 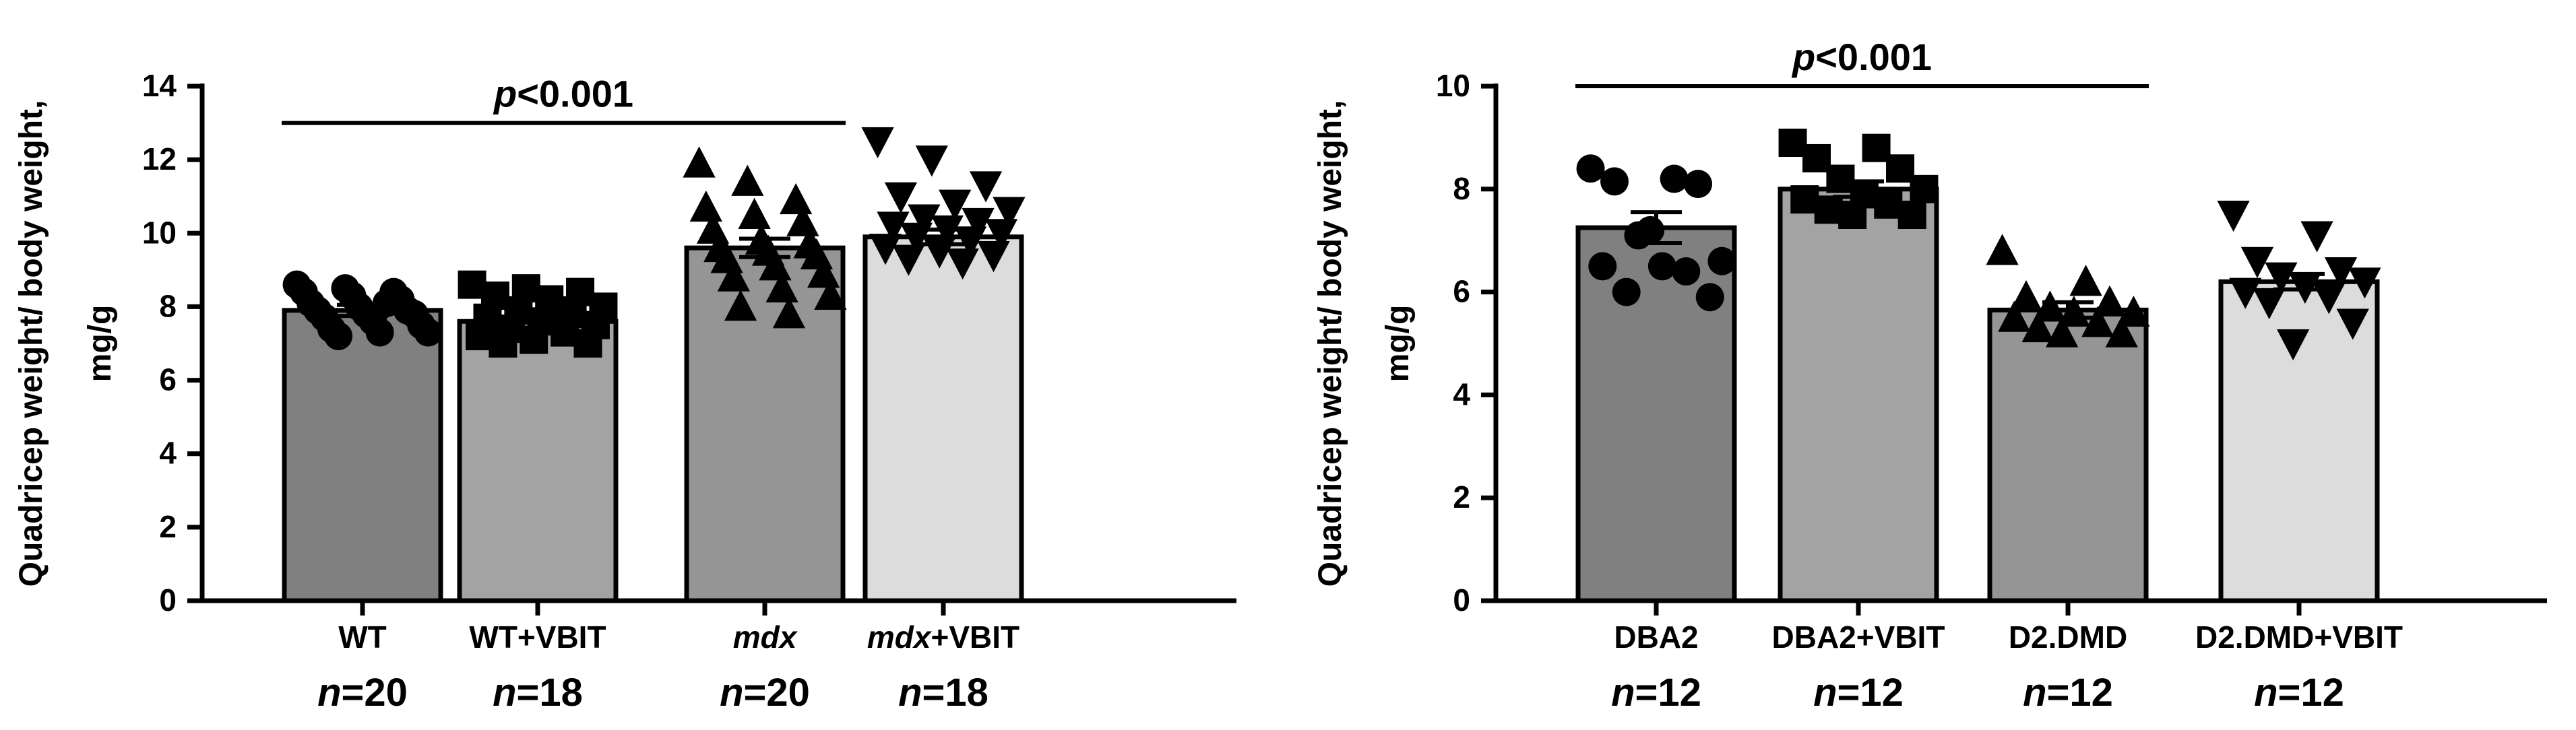 I want to click on category-label-part: WT+VBIT, so click(x=537, y=637).